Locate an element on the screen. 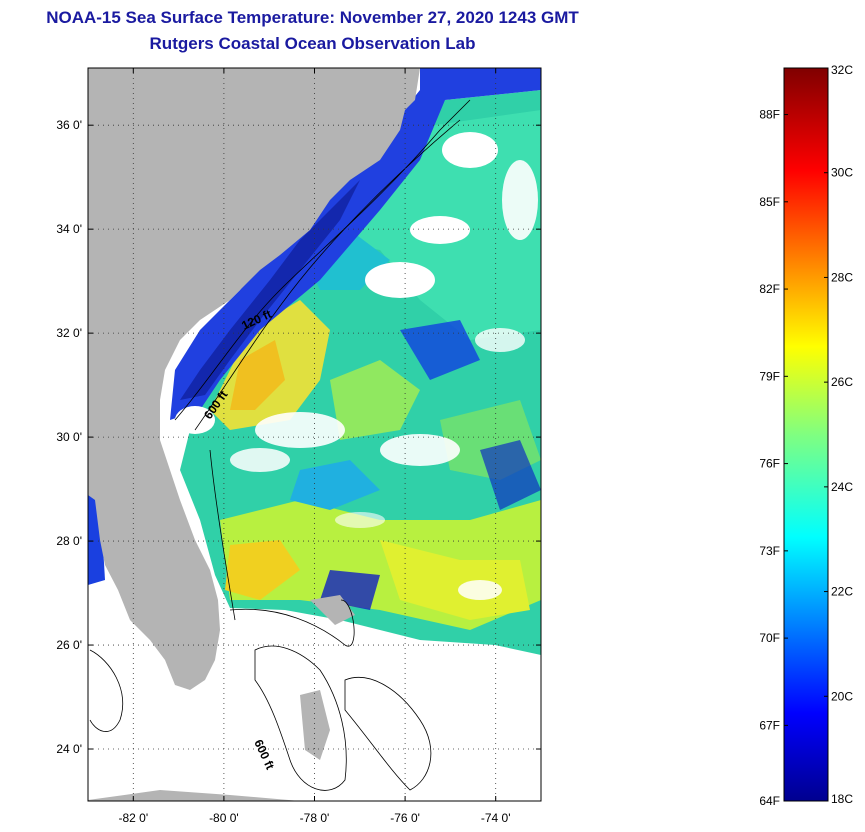  colorbar-fahrenheit-label: 67F is located at coordinates (769, 725).